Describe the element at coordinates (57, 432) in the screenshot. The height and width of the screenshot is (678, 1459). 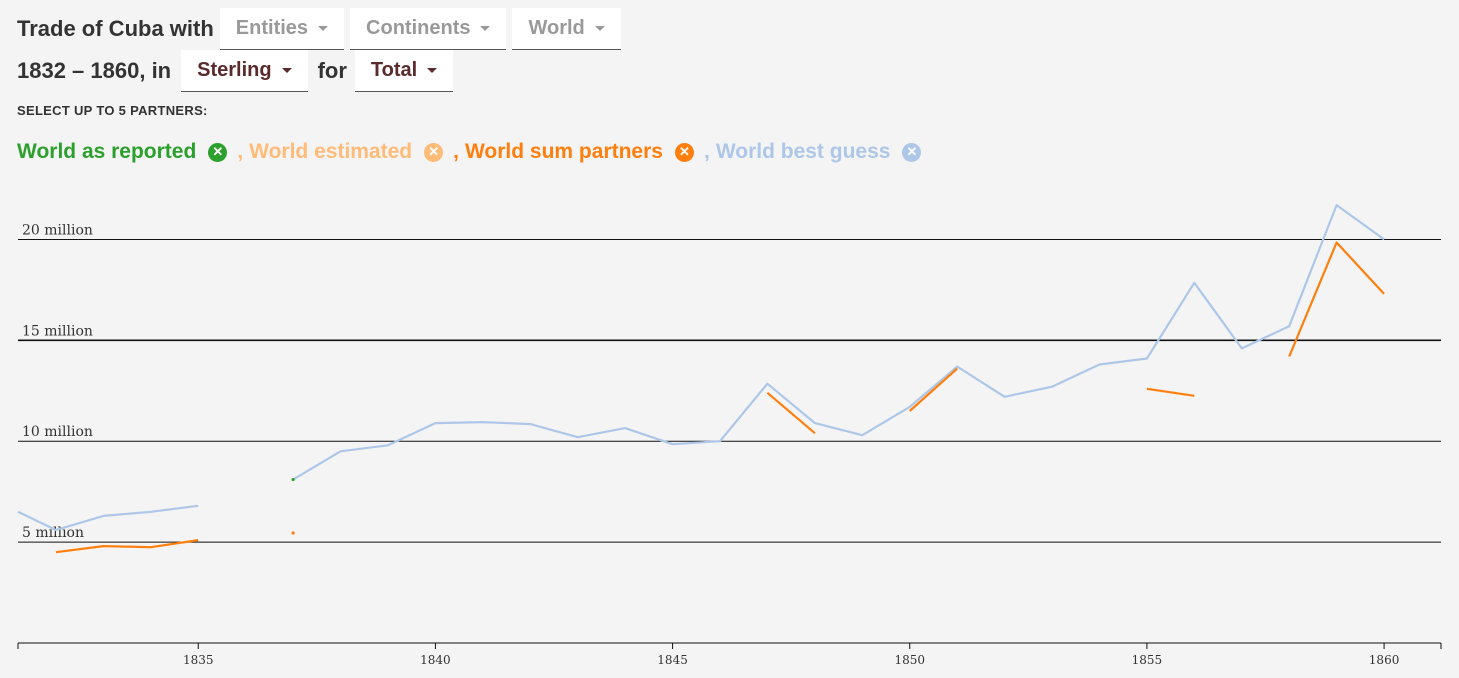
I see `y-tick-label: 10 million` at that location.